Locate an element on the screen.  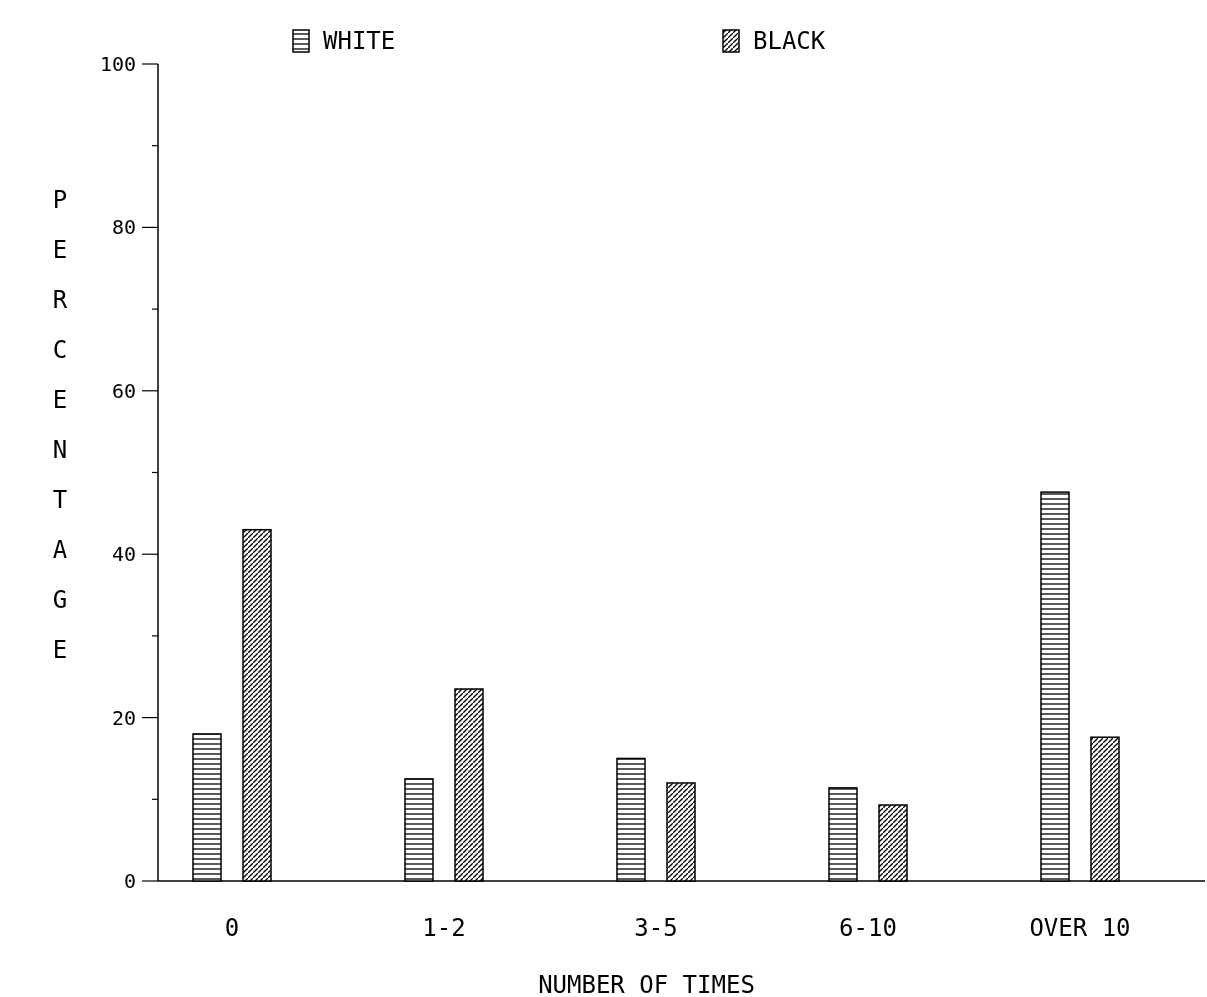
x-tick-label: 6-10 is located at coordinates (868, 928).